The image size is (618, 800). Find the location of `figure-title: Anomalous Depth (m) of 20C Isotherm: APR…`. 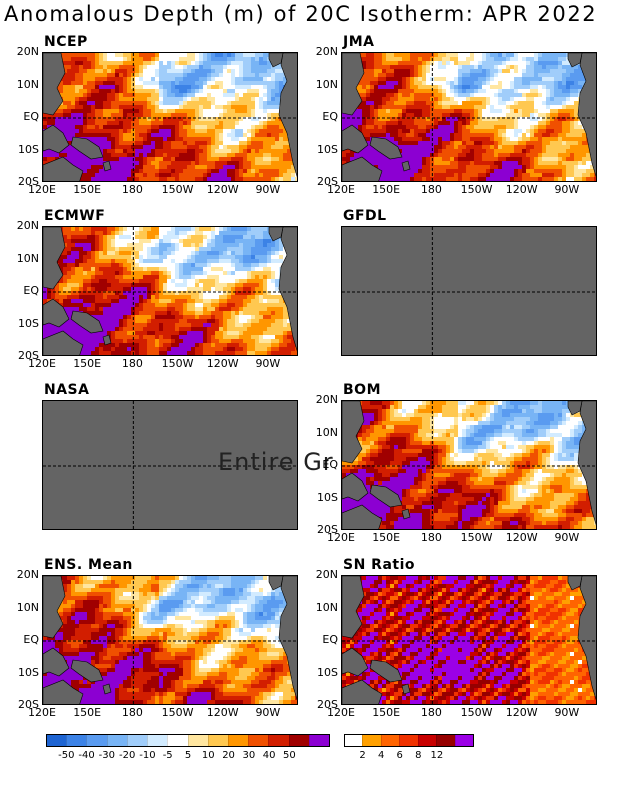

figure-title: Anomalous Depth (m) of 20C Isotherm: APR… is located at coordinates (301, 14).